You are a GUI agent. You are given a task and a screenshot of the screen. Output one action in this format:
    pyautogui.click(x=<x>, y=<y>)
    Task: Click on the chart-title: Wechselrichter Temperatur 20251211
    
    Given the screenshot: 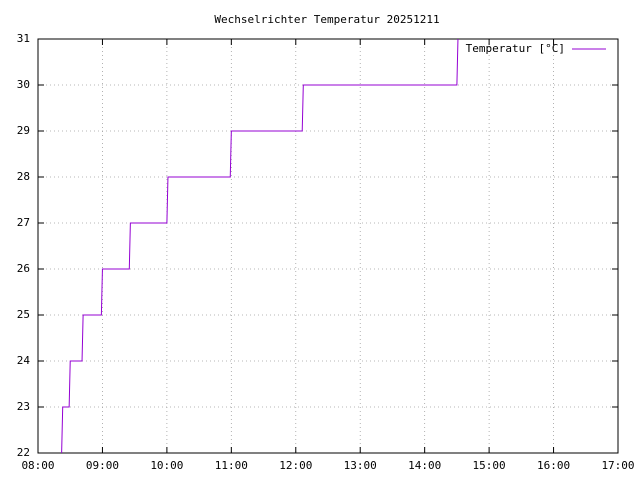 What is the action you would take?
    pyautogui.click(x=326, y=19)
    